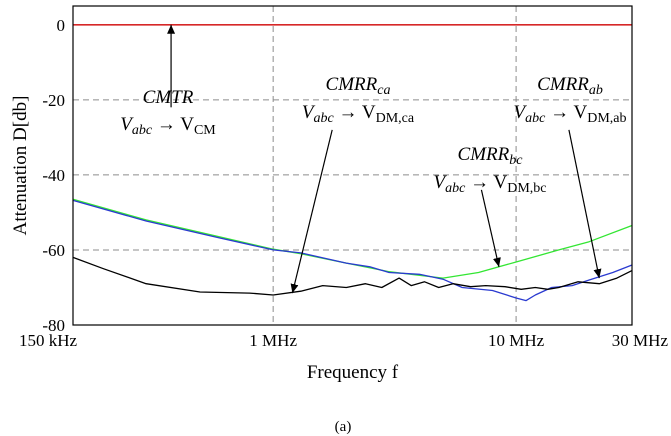 This screenshot has height=436, width=671. I want to click on x-axis-label: Frequency f, so click(353, 372).